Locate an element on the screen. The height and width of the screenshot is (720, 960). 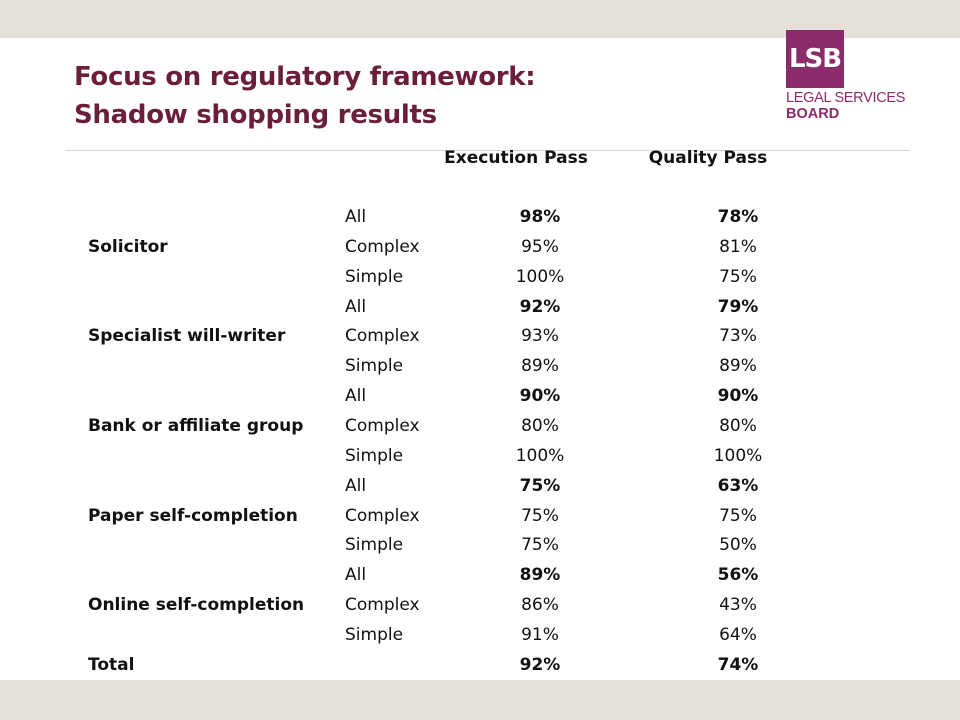
quality-pass-cell: 79% is located at coordinates (738, 306).